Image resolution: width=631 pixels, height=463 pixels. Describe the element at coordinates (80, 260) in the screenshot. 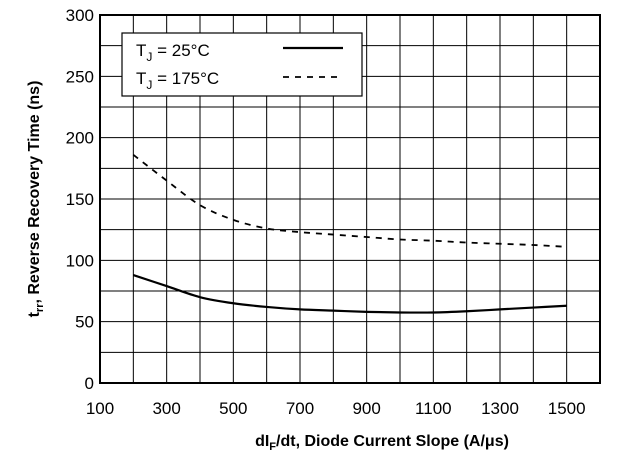

I see `y-tick-label: 100` at that location.